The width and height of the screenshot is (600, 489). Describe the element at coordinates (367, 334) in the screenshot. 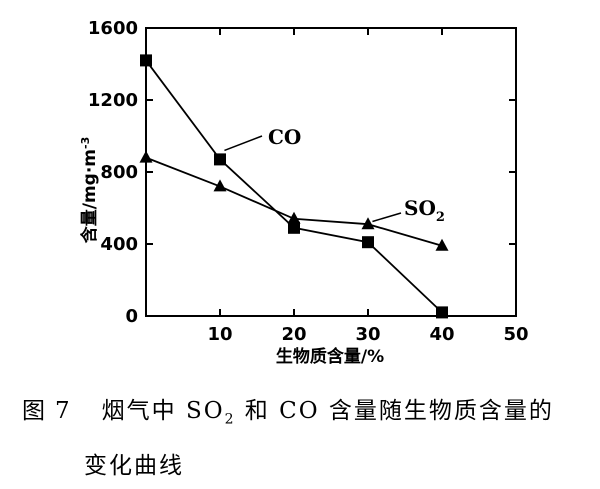

I see `x-tick-label-30: 30` at that location.